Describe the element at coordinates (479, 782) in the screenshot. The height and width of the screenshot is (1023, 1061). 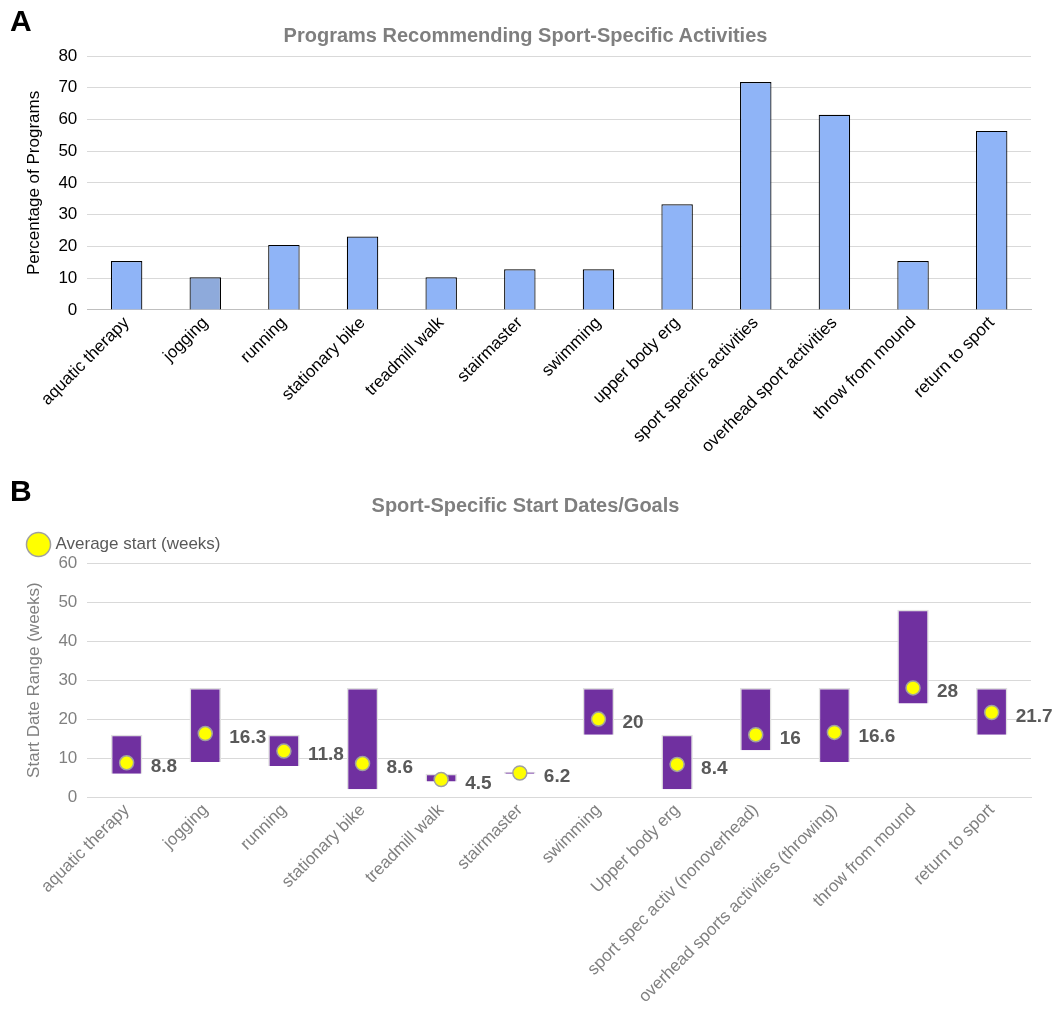
I see `data-label: 4.5` at that location.